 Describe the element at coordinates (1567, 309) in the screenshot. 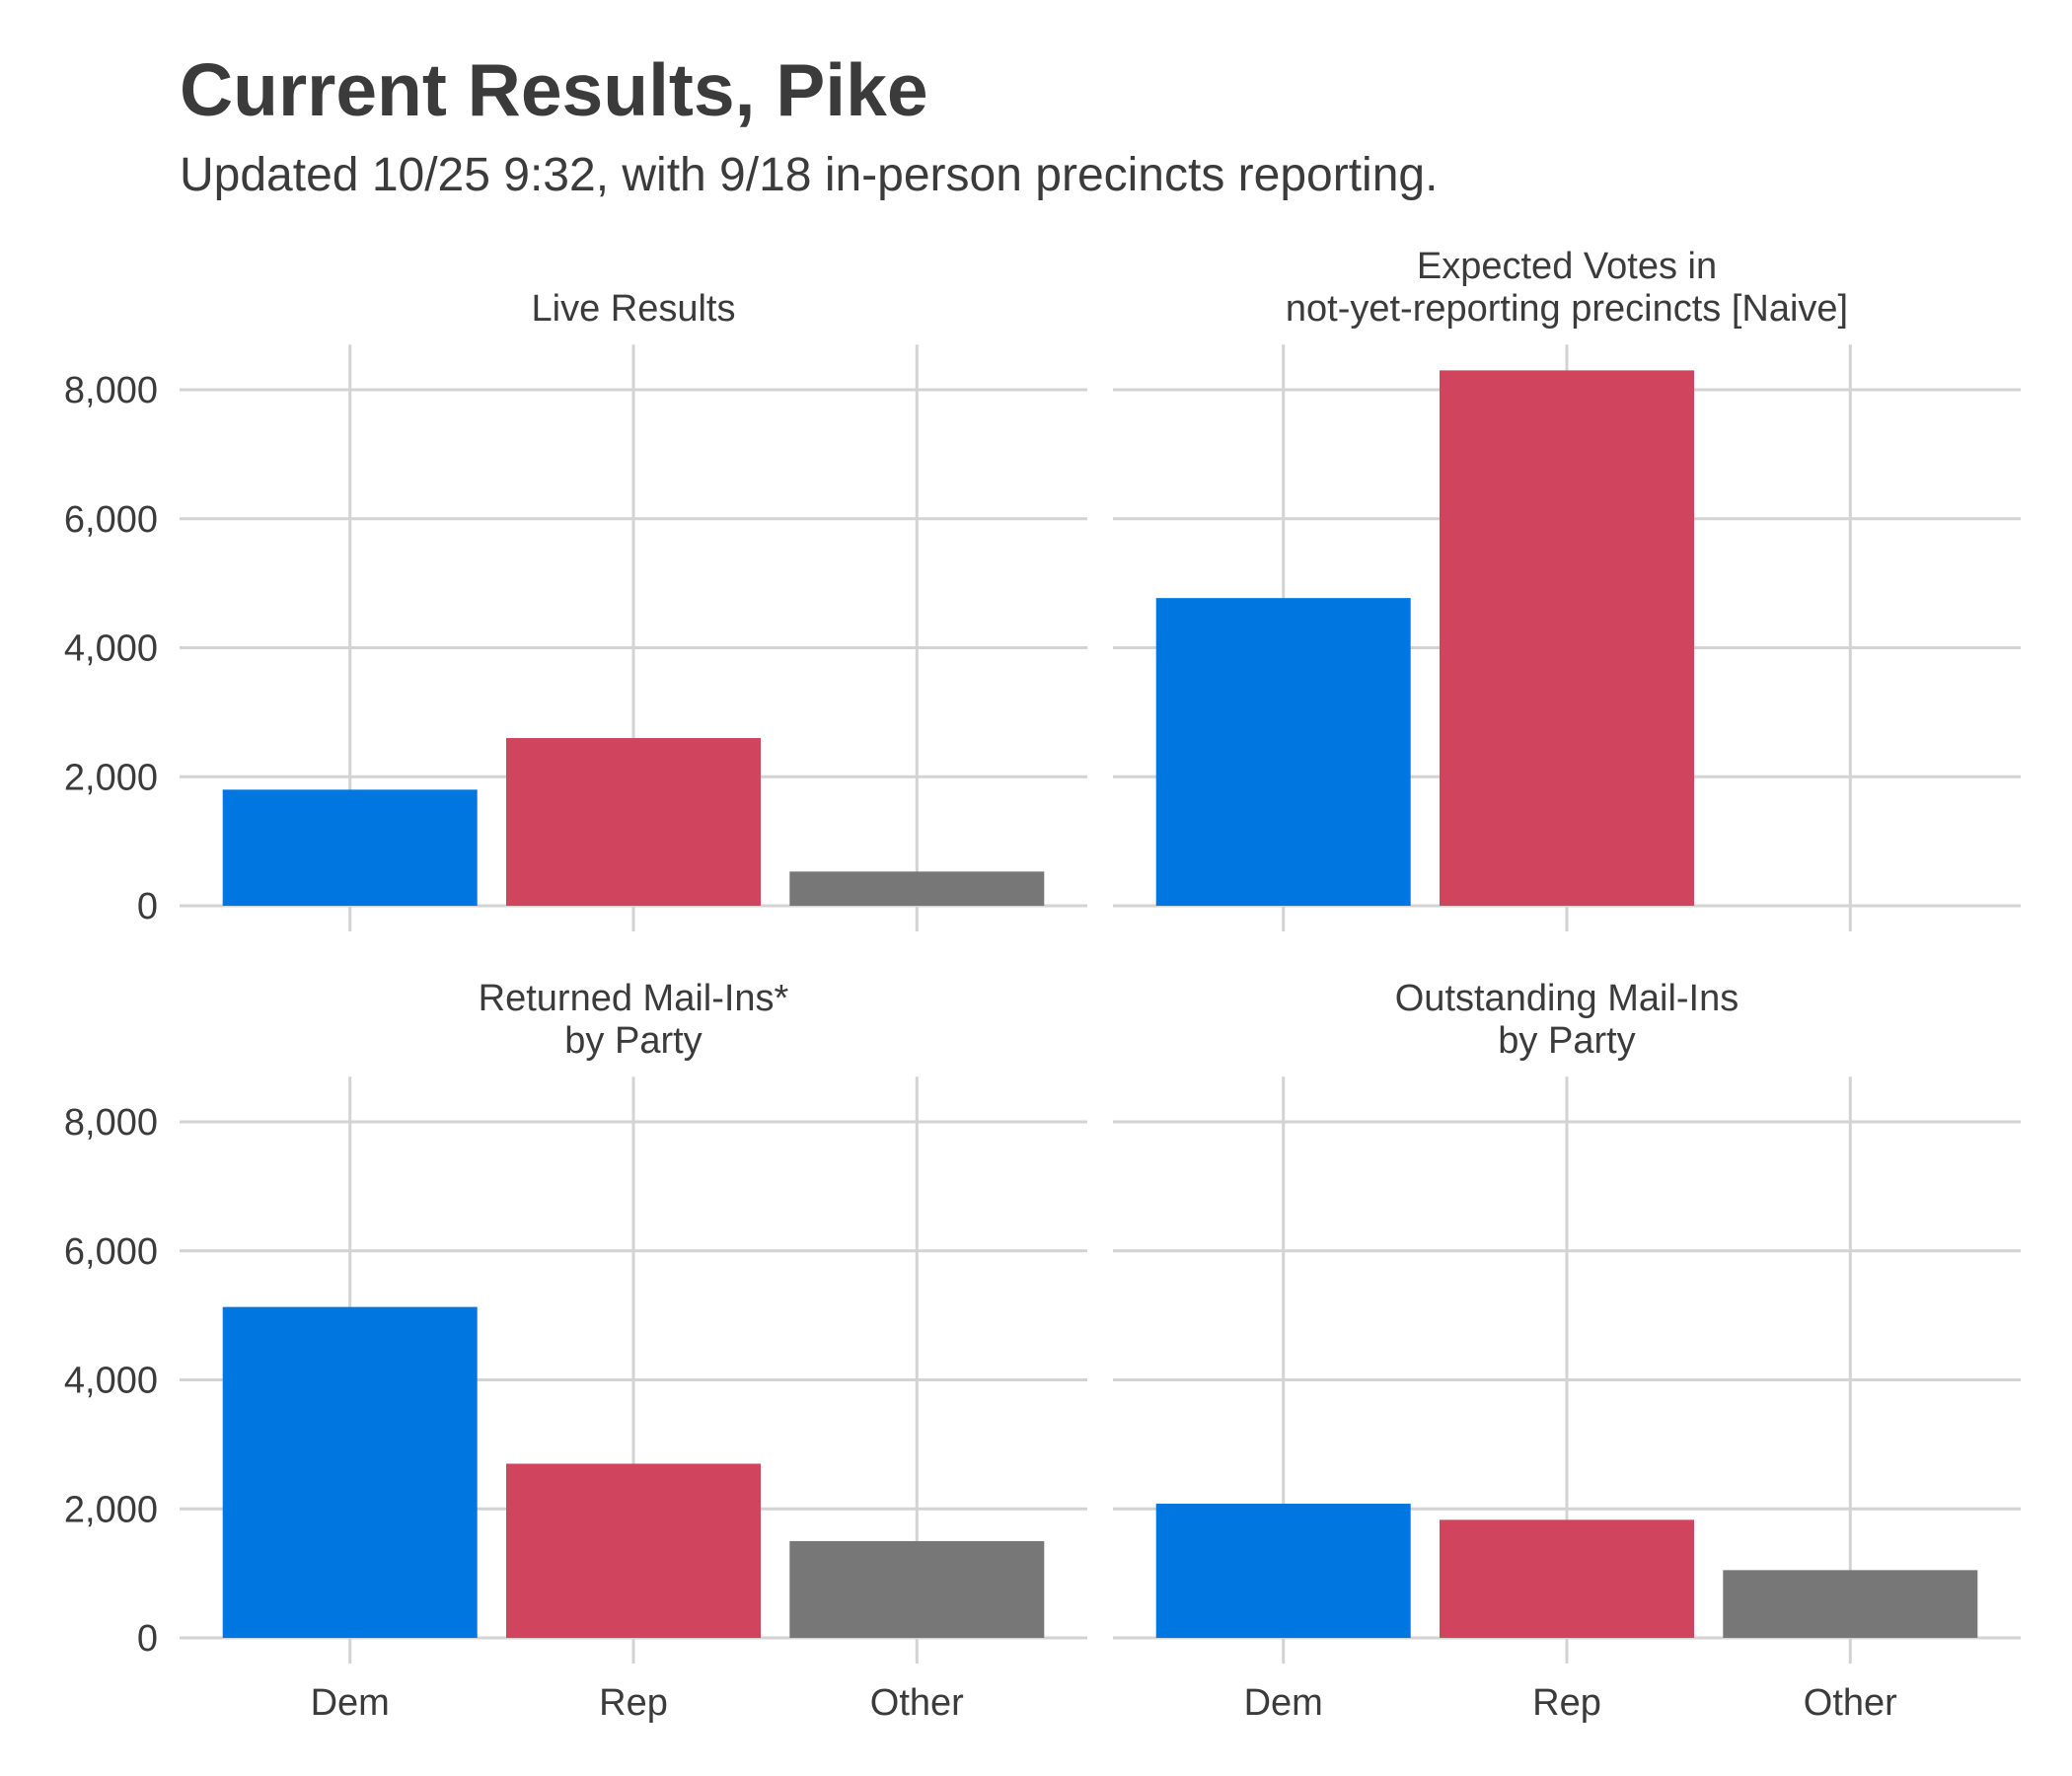

I see `facet-title-2-line-2: not-yet-reporting precincts [Naive]` at that location.